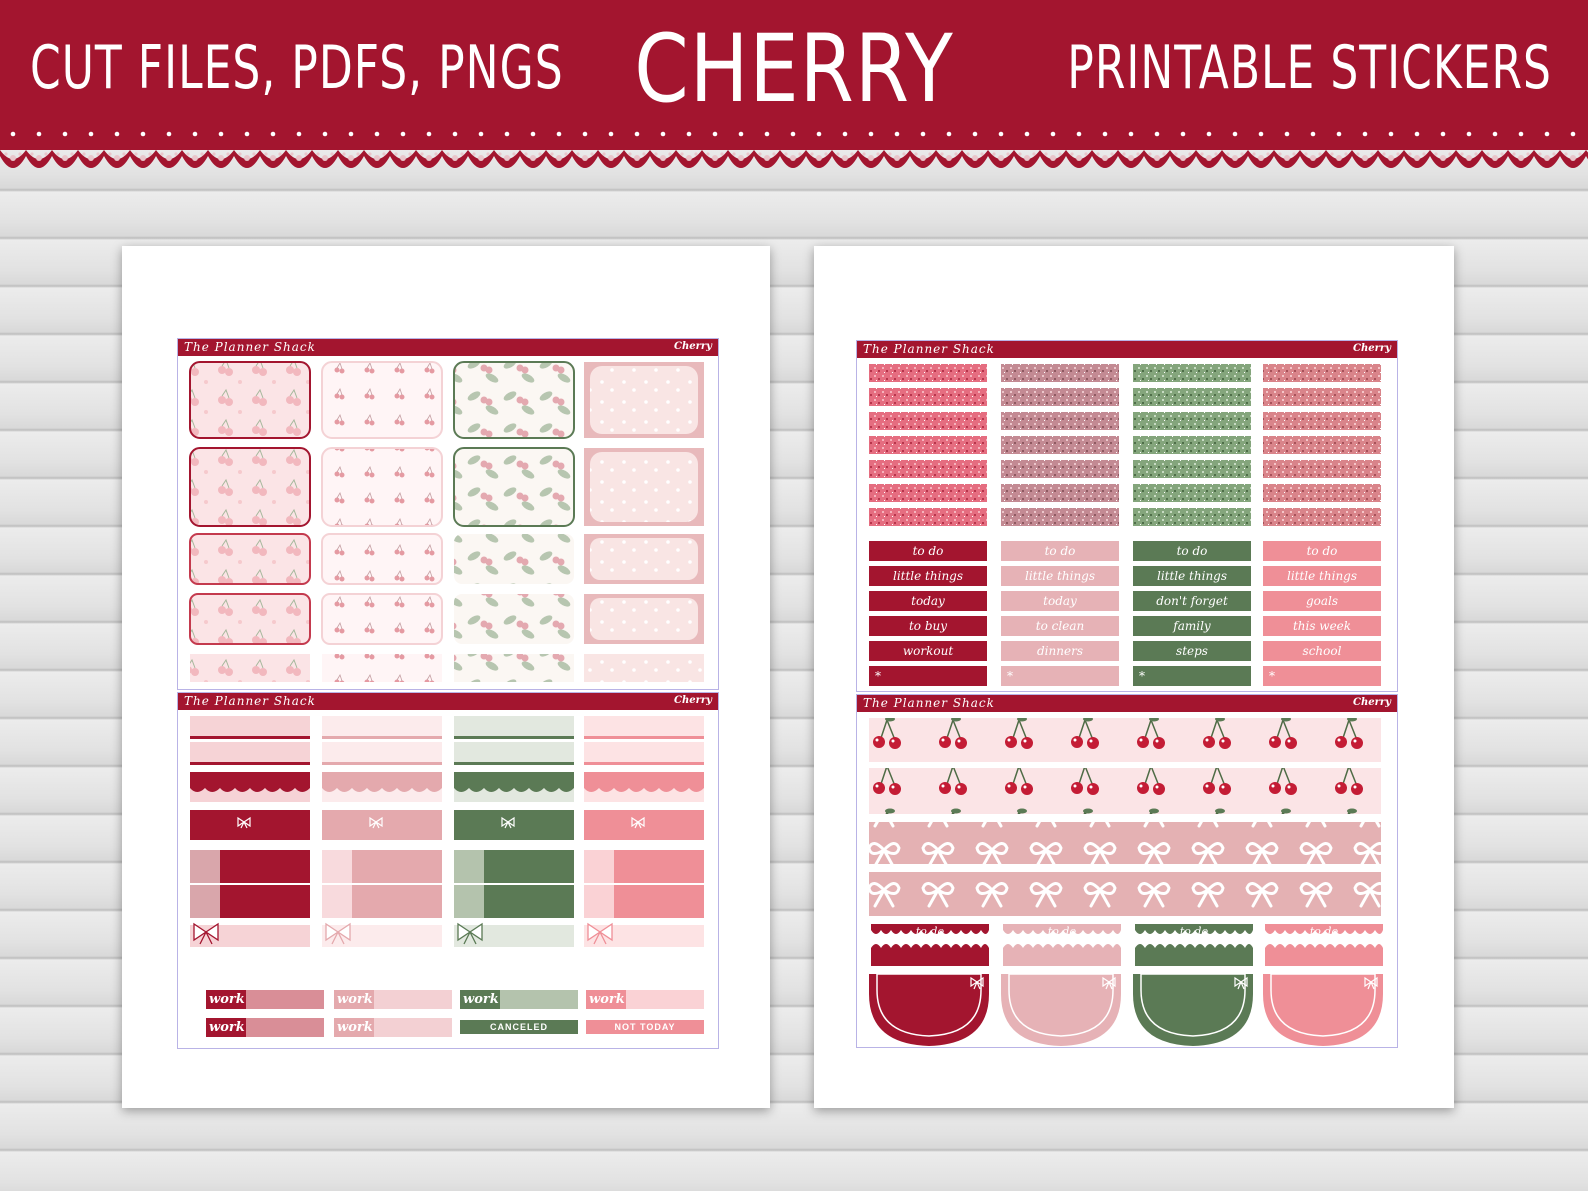 Image resolution: width=1588 pixels, height=1191 pixels. Describe the element at coordinates (1192, 651) in the screenshot. I see `label-sticker: steps` at that location.